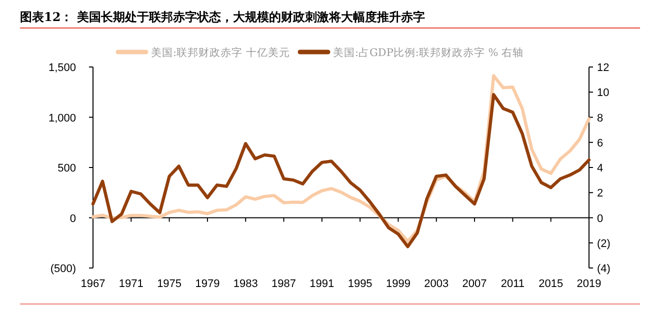 The height and width of the screenshot is (328, 645). Describe the element at coordinates (603, 68) in the screenshot. I see `y2-tick-label: 12` at that location.